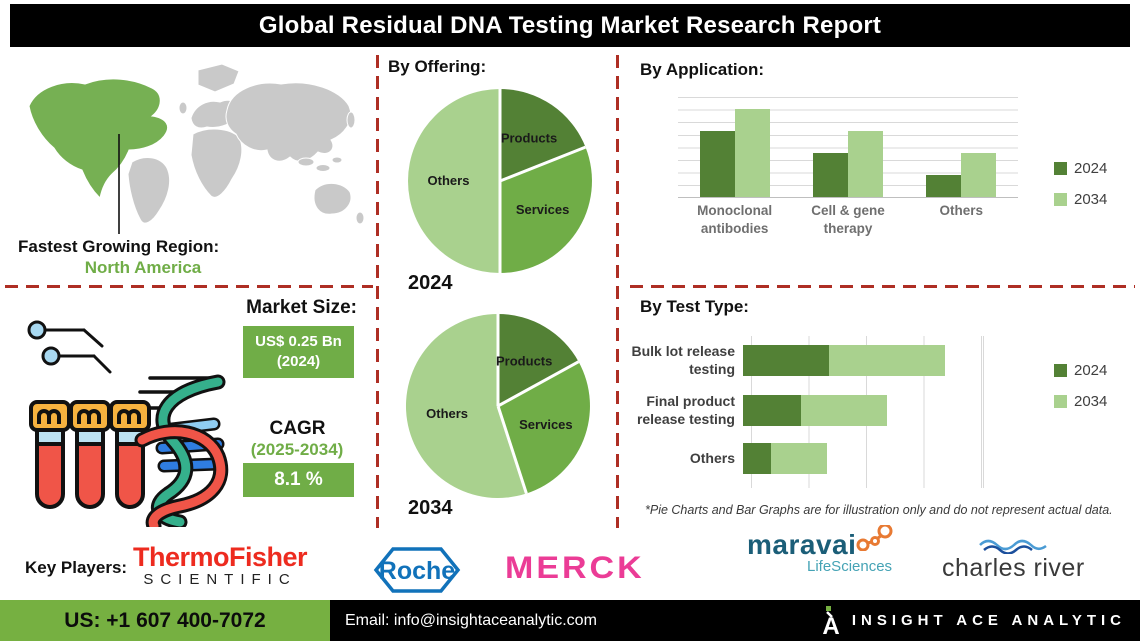 This screenshot has width=1140, height=641. I want to click on maravai-lifesciences: LifeSciences, so click(850, 566).